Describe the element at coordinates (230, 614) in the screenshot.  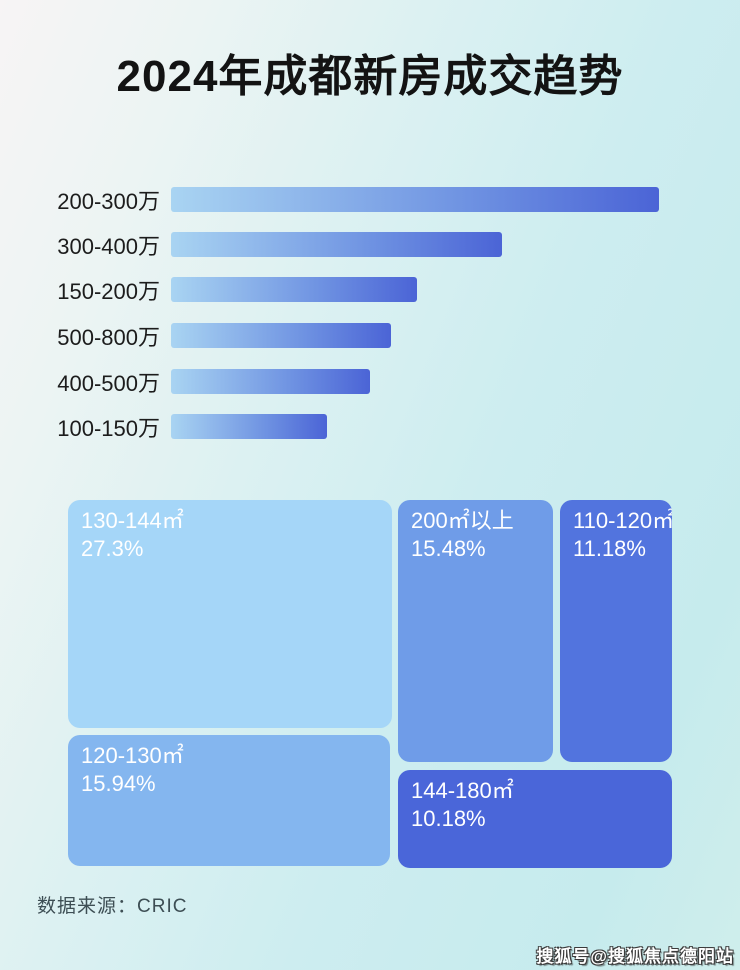
I see `treemap-tile: 130-144㎡ 27.3%` at that location.